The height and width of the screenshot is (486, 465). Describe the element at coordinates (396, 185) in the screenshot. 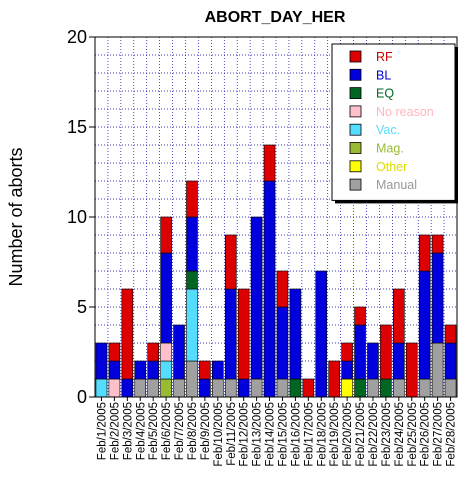

I see `legend-label-manual: Manual` at that location.